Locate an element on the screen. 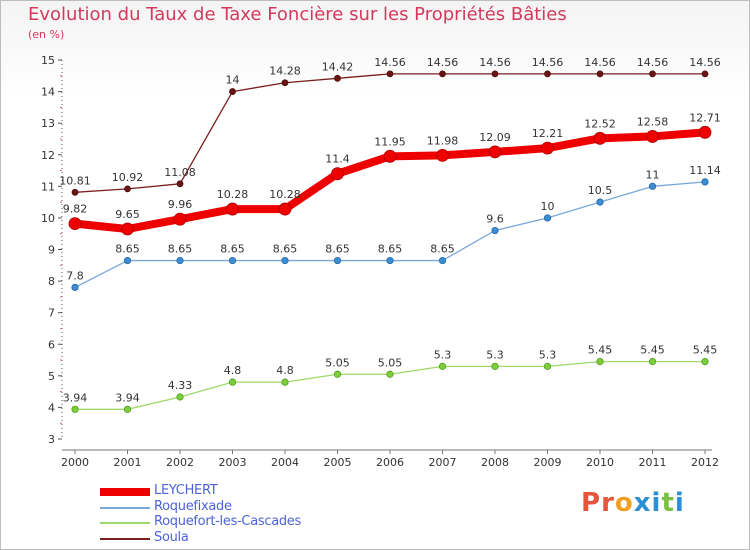 Image resolution: width=750 pixels, height=550 pixels. x-tick-label: 2008 is located at coordinates (495, 462).